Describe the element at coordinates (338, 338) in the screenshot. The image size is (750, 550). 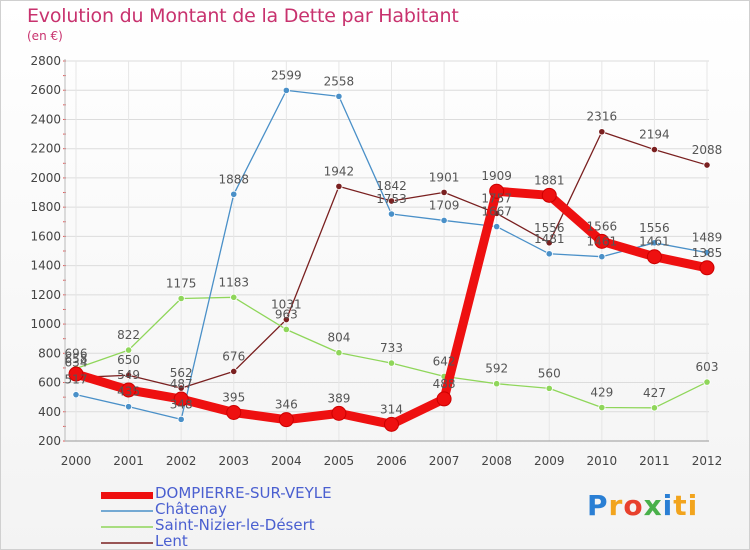
I see `data-label: 804` at that location.